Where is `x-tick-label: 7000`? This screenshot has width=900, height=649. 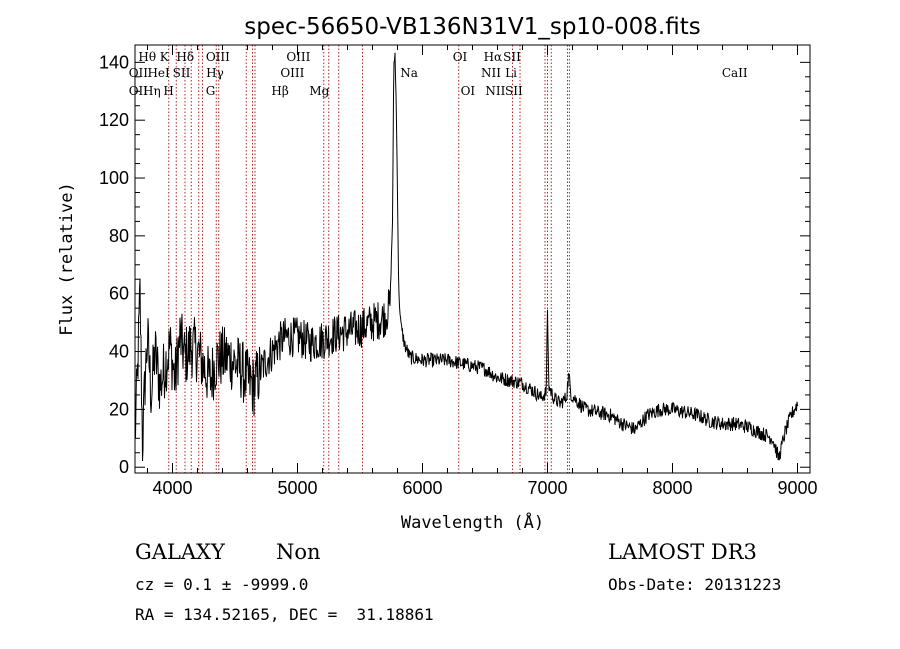
x-tick-label: 7000 is located at coordinates (547, 488).